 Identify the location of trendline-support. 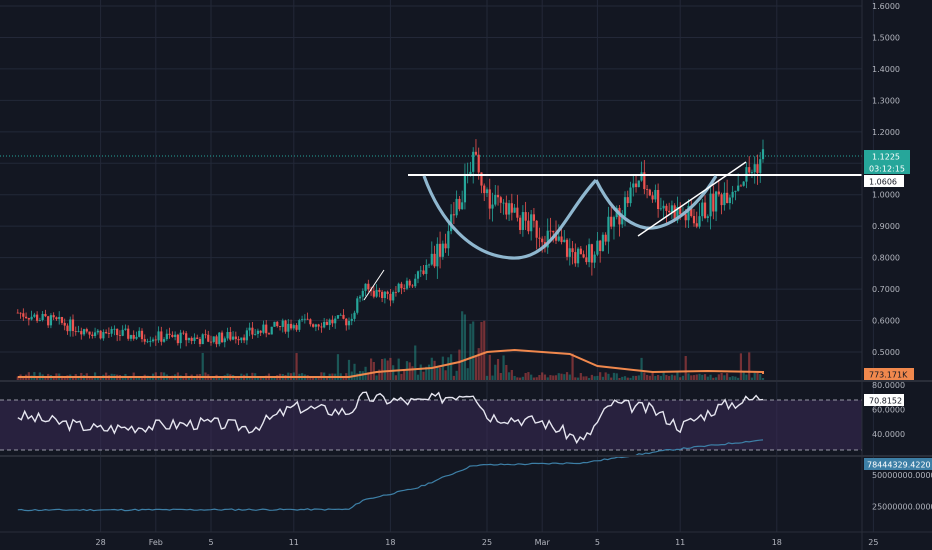
(692, 199).